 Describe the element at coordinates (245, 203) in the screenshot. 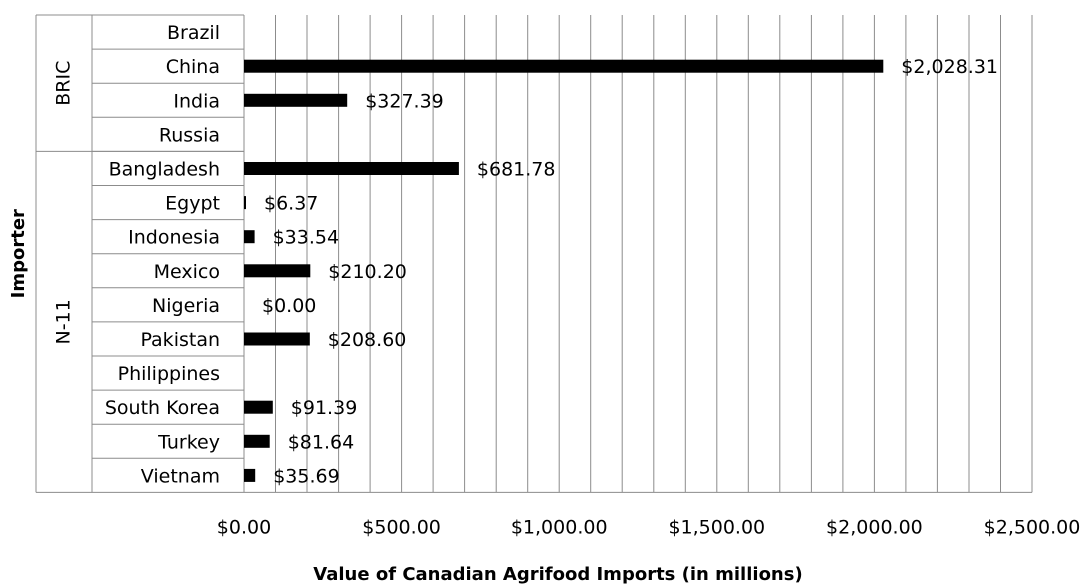

I see `bar-egypt` at that location.